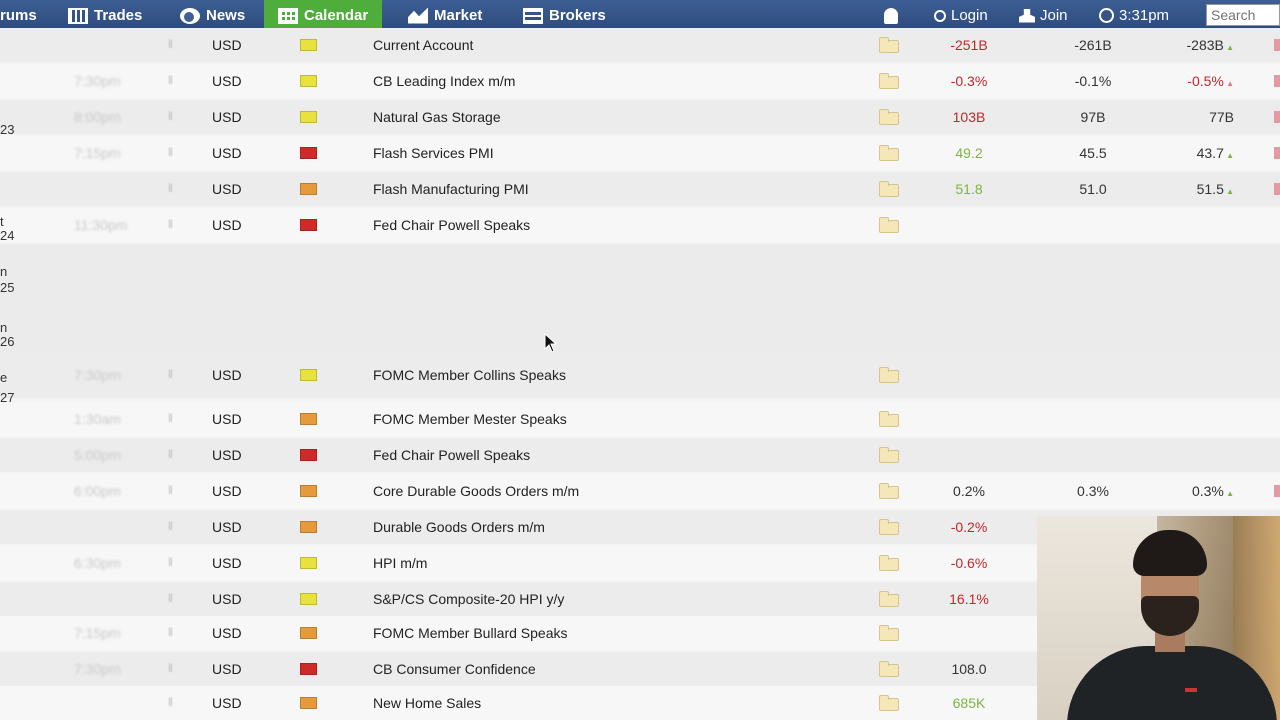 Image resolution: width=1280 pixels, height=720 pixels. Describe the element at coordinates (469, 375) in the screenshot. I see `event-title: FOMC Member Collins Speaks` at that location.